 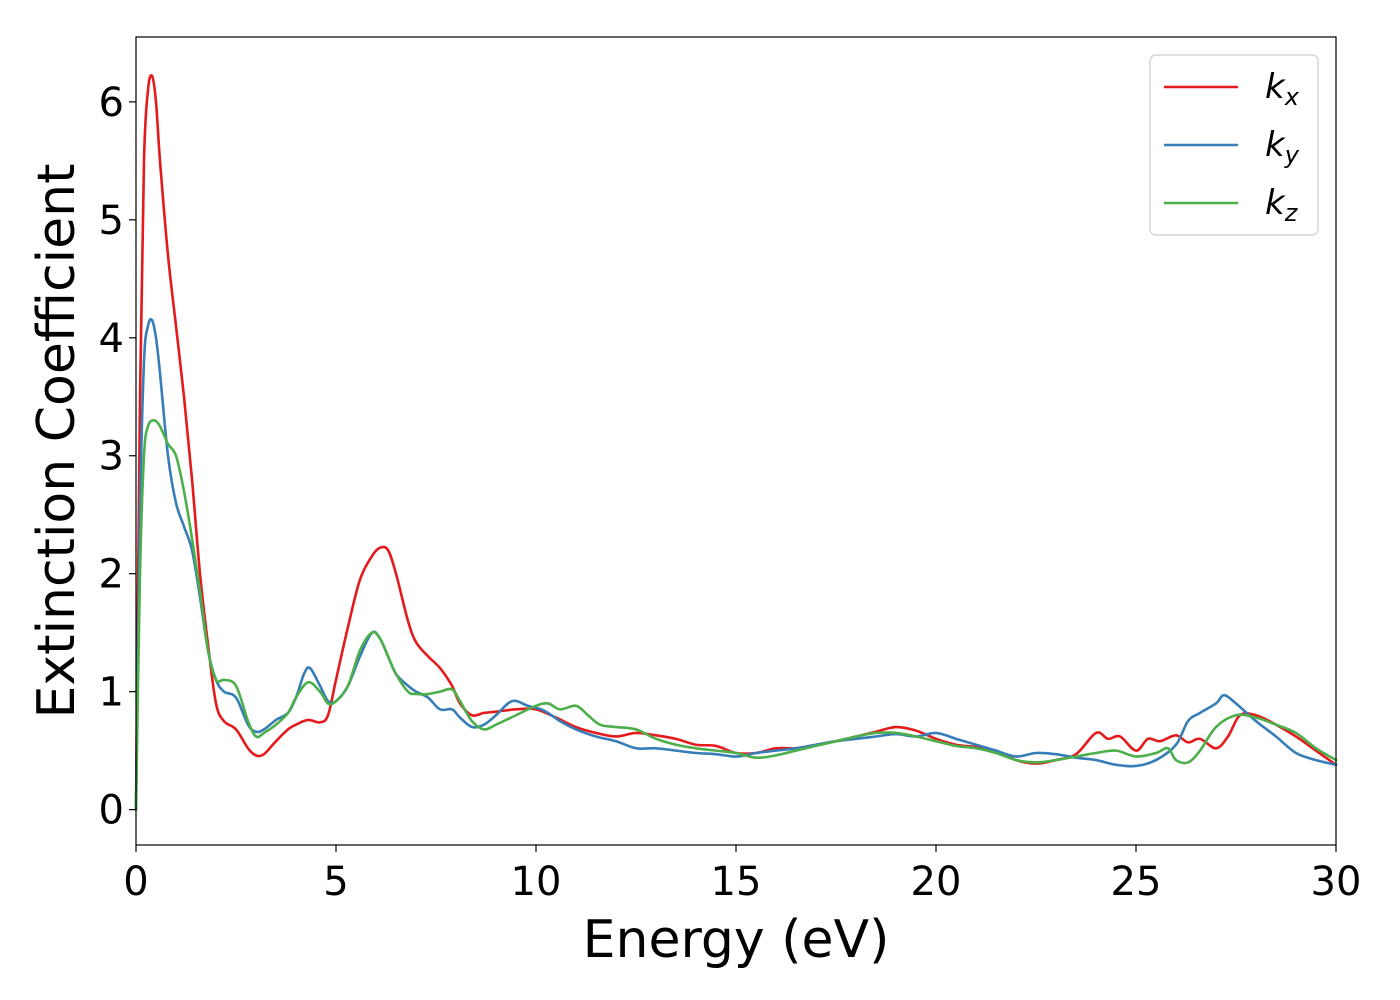 What do you see at coordinates (111, 103) in the screenshot?
I see `y-tick-label: 6` at bounding box center [111, 103].